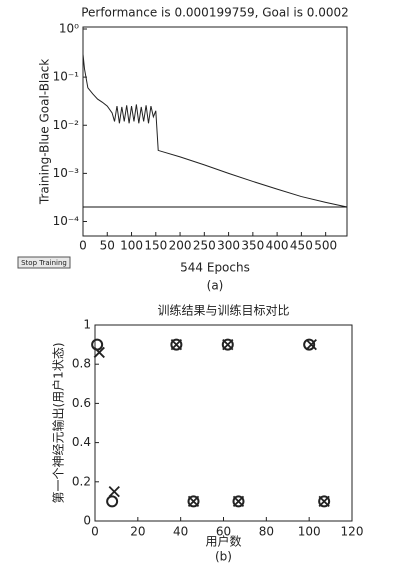 Image resolution: width=403 pixels, height=568 pixels. What do you see at coordinates (66, 173) in the screenshot?
I see `y-tick-label: 10⁻³` at bounding box center [66, 173].